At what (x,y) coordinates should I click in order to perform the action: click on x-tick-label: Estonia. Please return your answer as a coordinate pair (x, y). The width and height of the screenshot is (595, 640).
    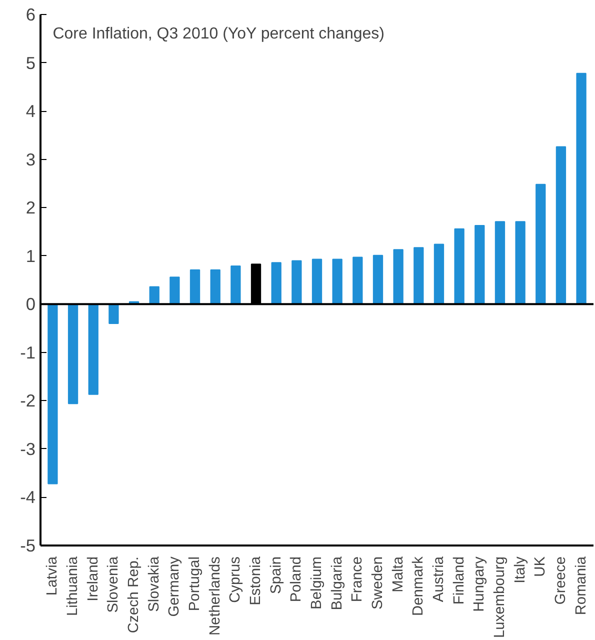
    Looking at the image, I should click on (256, 581).